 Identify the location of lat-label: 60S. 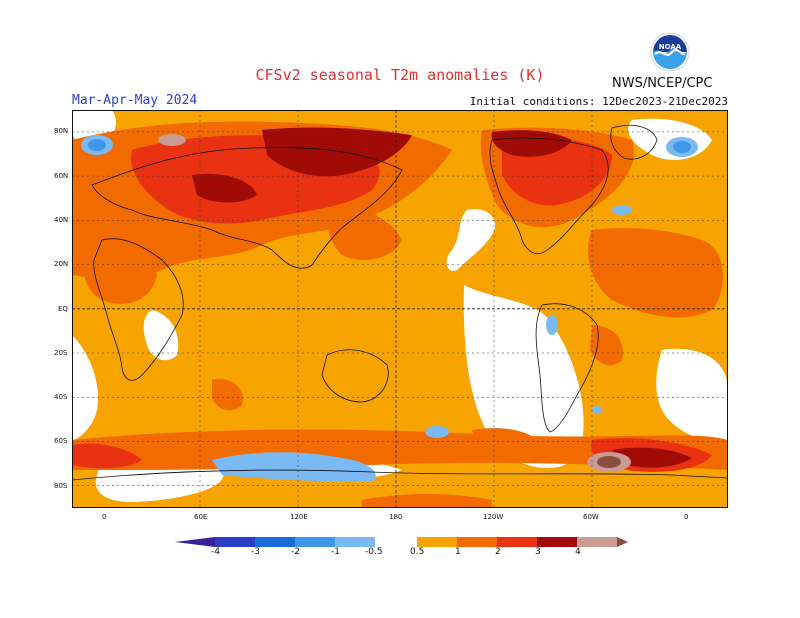
(61, 441).